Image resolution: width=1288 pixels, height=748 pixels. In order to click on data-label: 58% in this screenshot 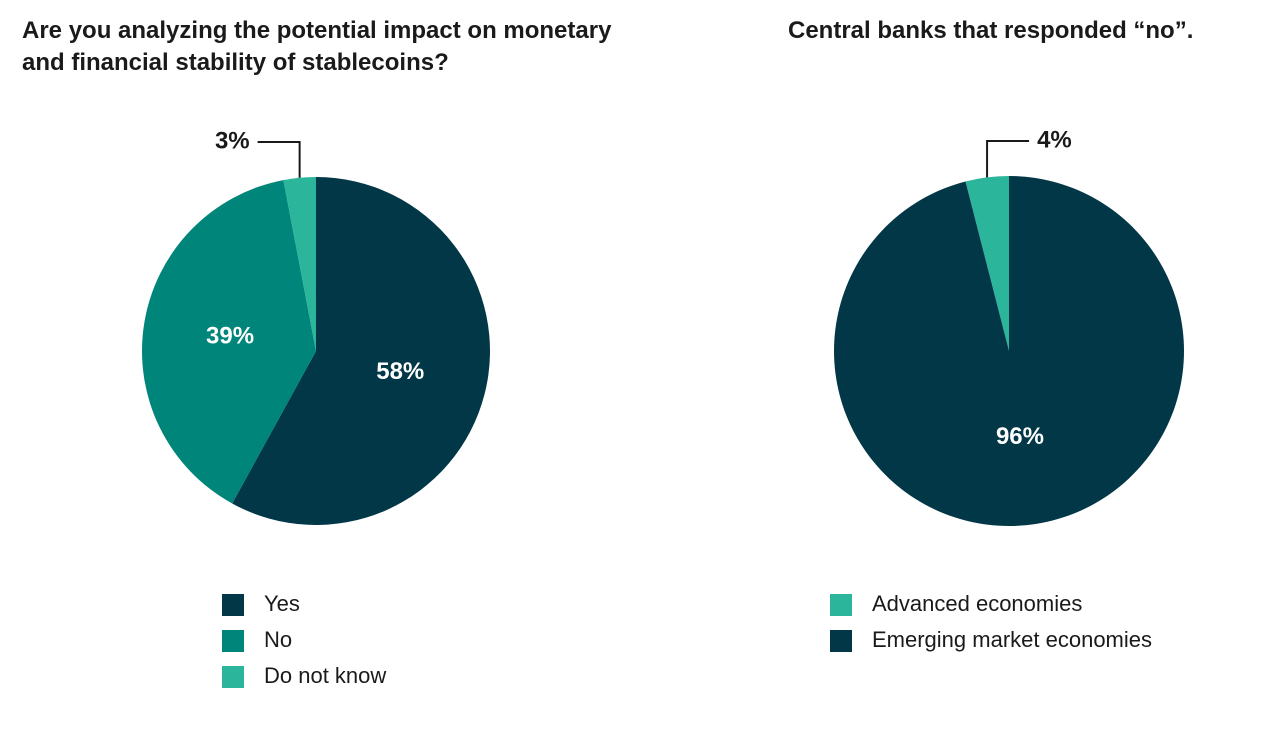, I will do `click(400, 371)`.